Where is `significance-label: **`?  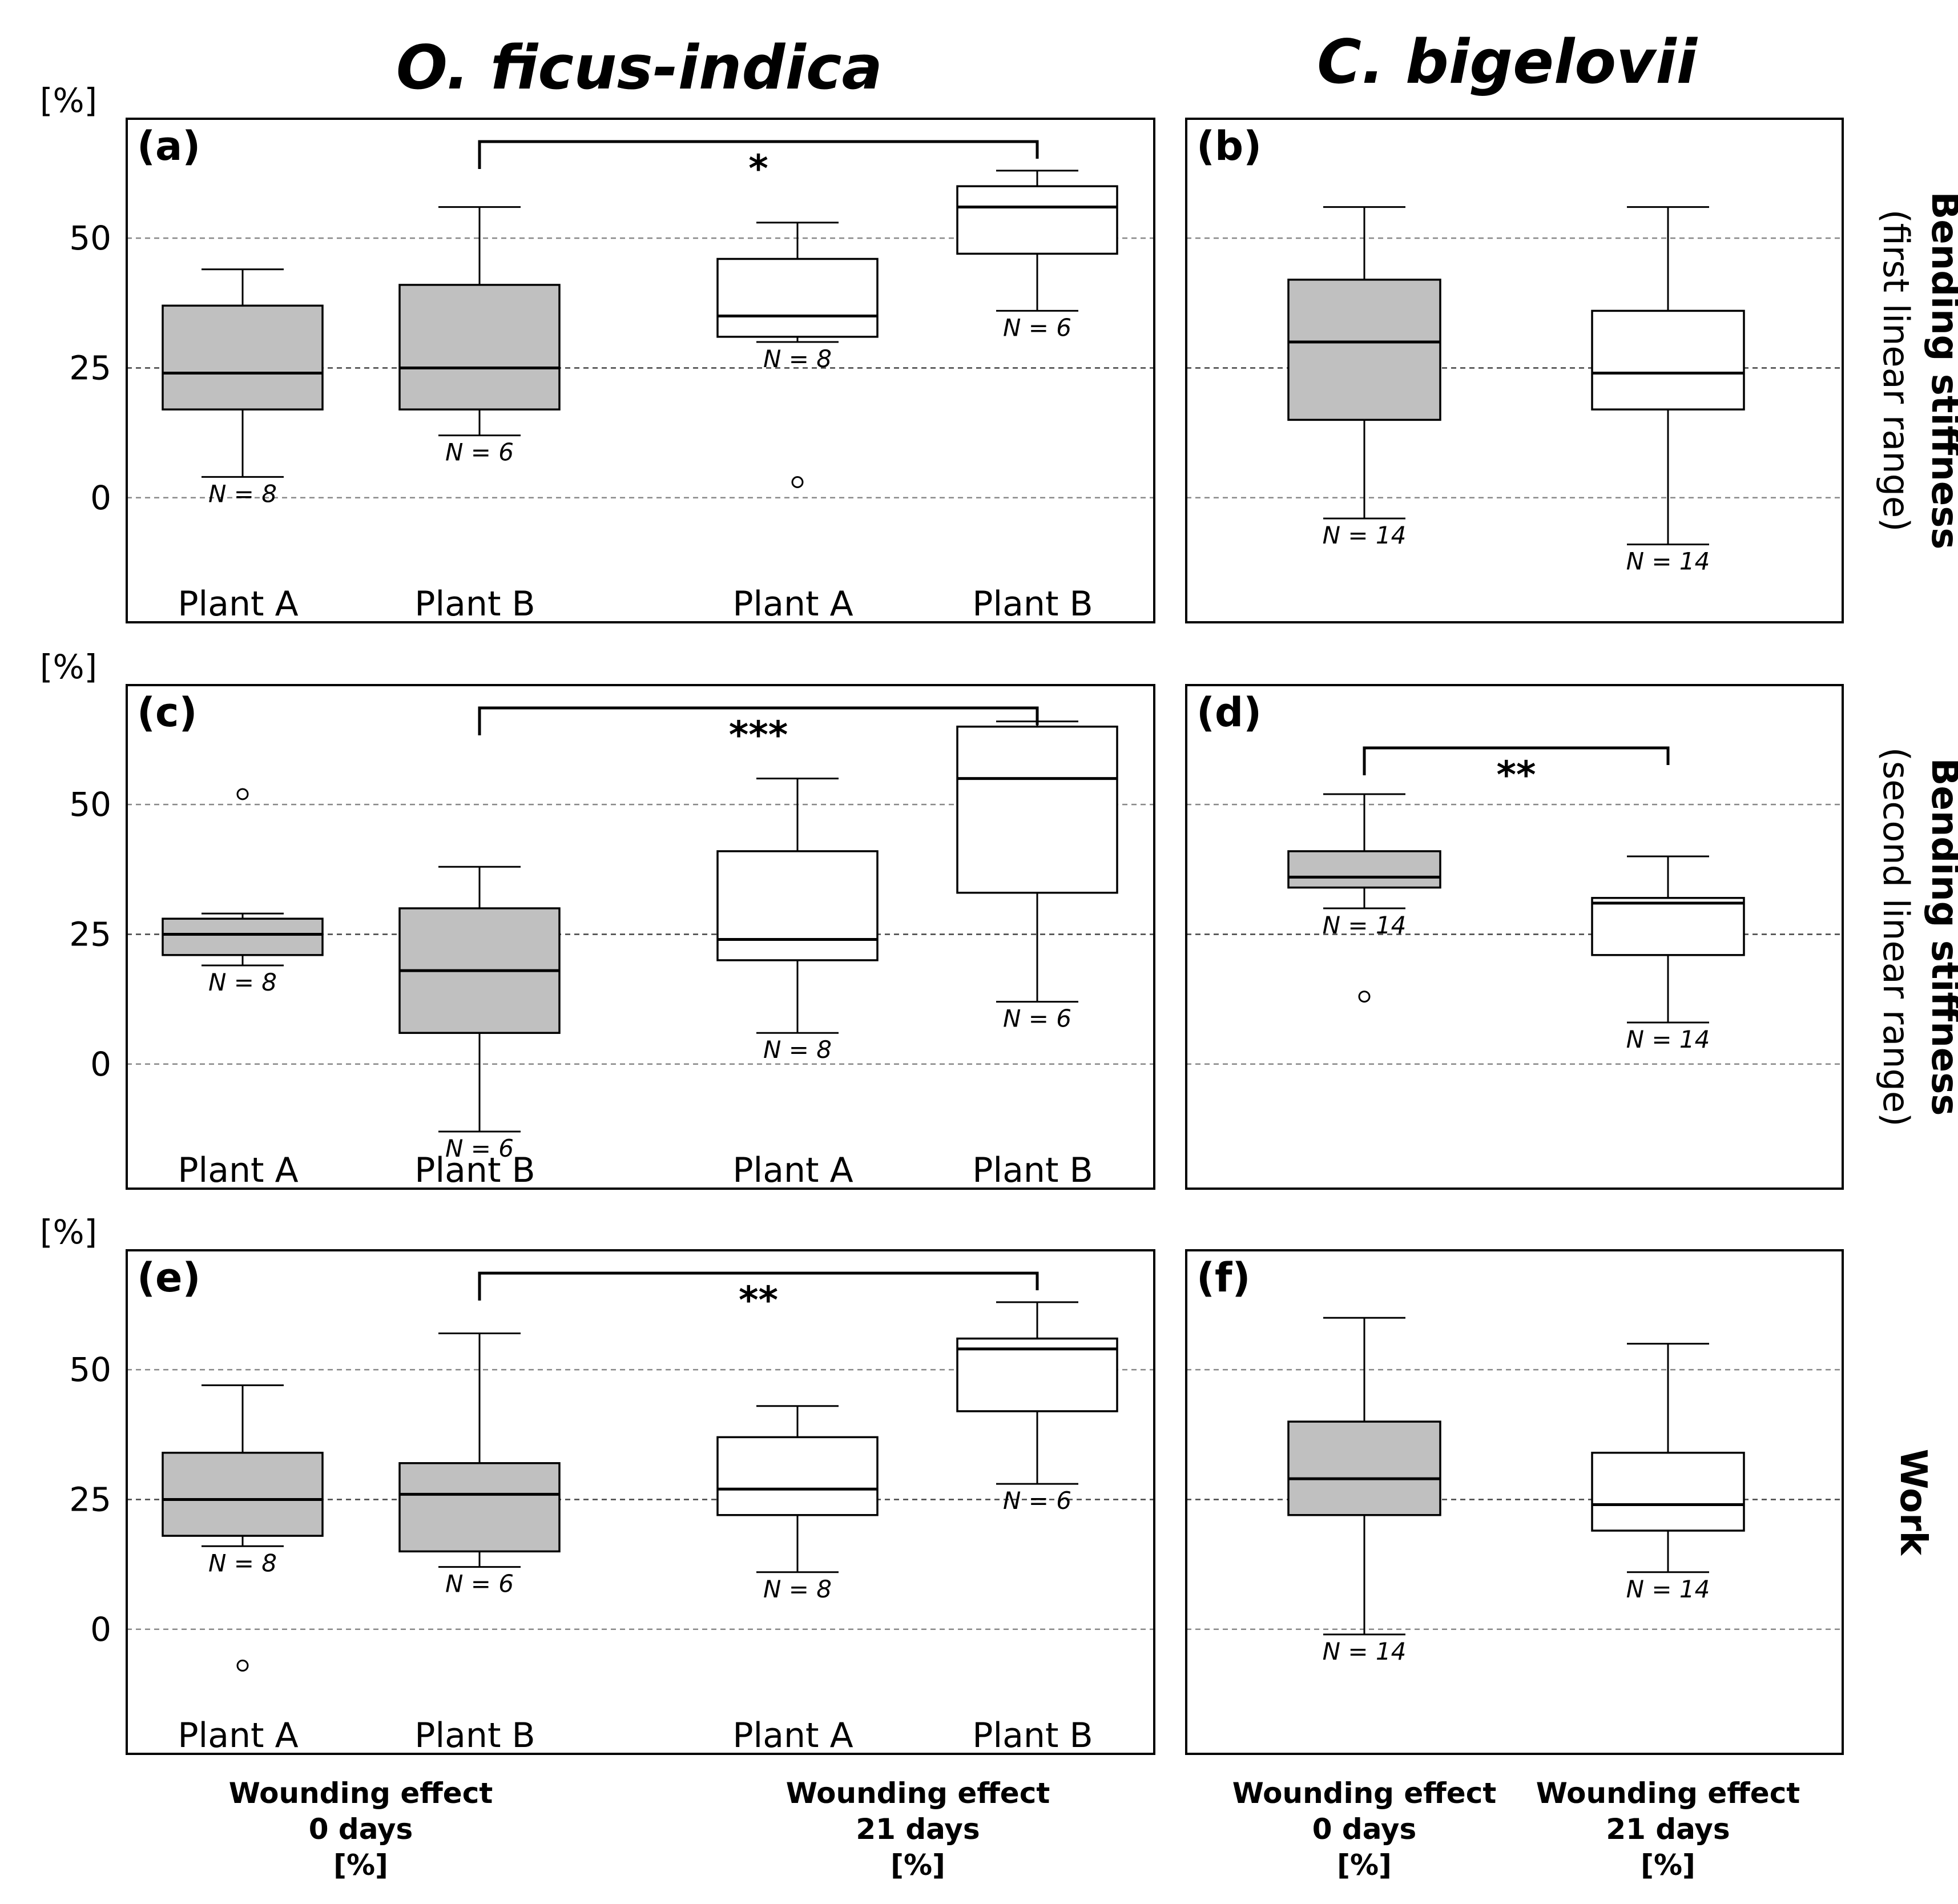 significance-label: ** is located at coordinates (1516, 775).